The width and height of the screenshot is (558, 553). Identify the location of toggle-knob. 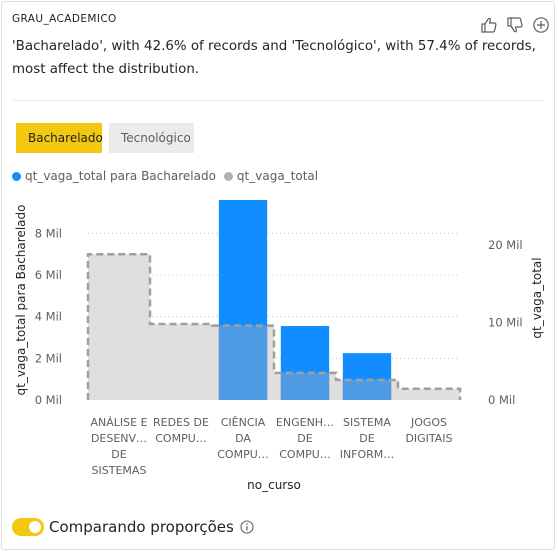
(35, 527).